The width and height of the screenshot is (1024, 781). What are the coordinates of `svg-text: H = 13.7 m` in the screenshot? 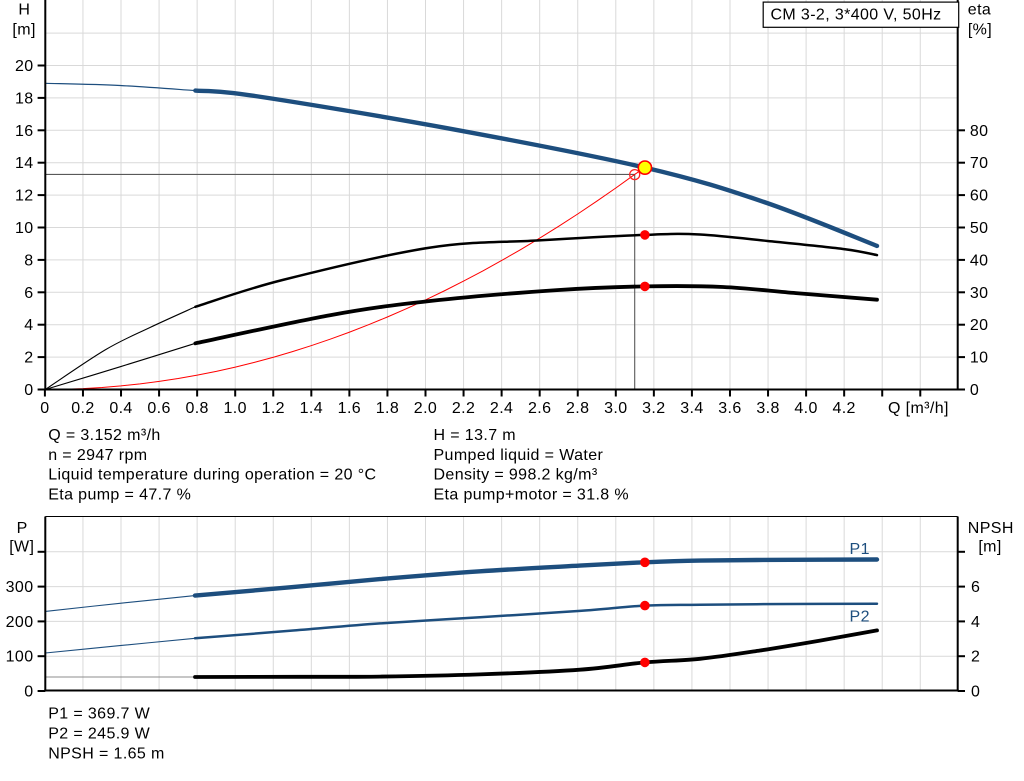 It's located at (475, 435).